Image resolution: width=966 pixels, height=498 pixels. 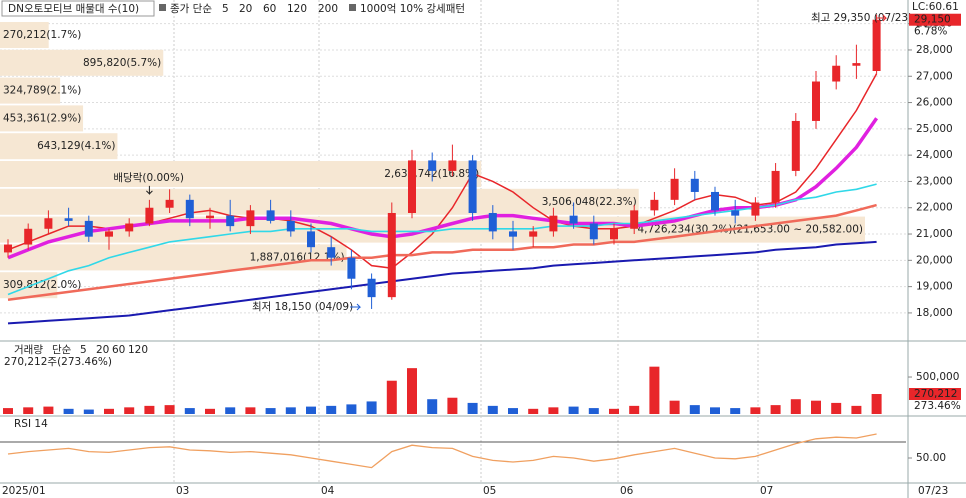 I want to click on y-tick-label: 19,000, so click(x=934, y=287).